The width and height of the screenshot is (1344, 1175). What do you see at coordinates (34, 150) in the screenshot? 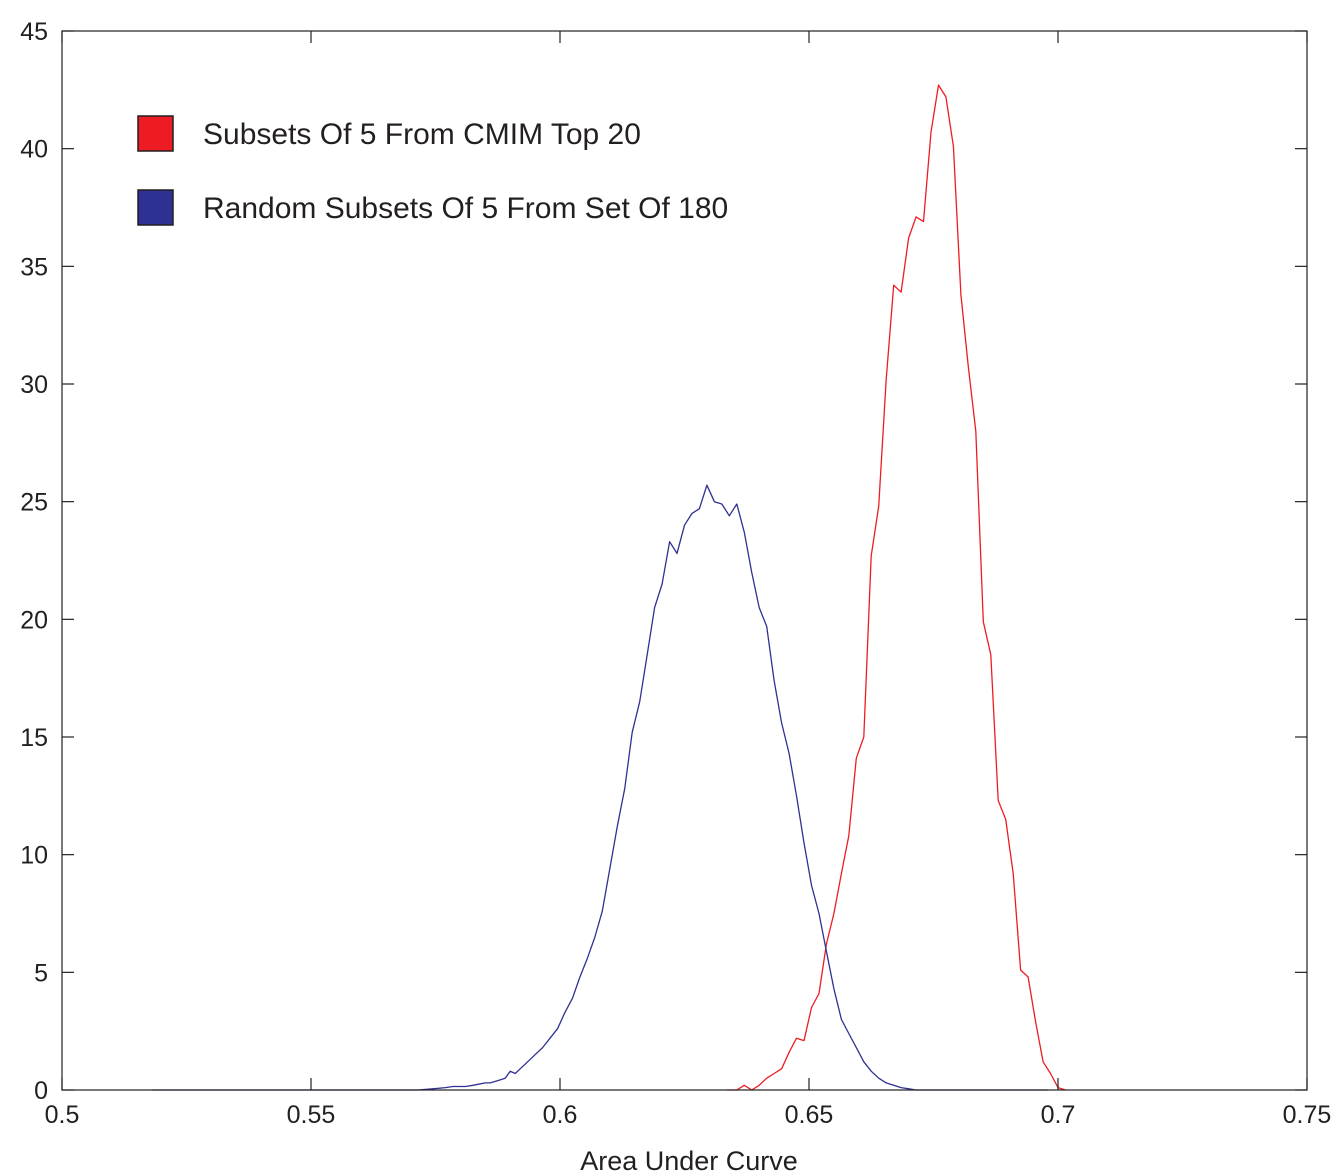
I see `y-tick-label: 40` at bounding box center [34, 150].